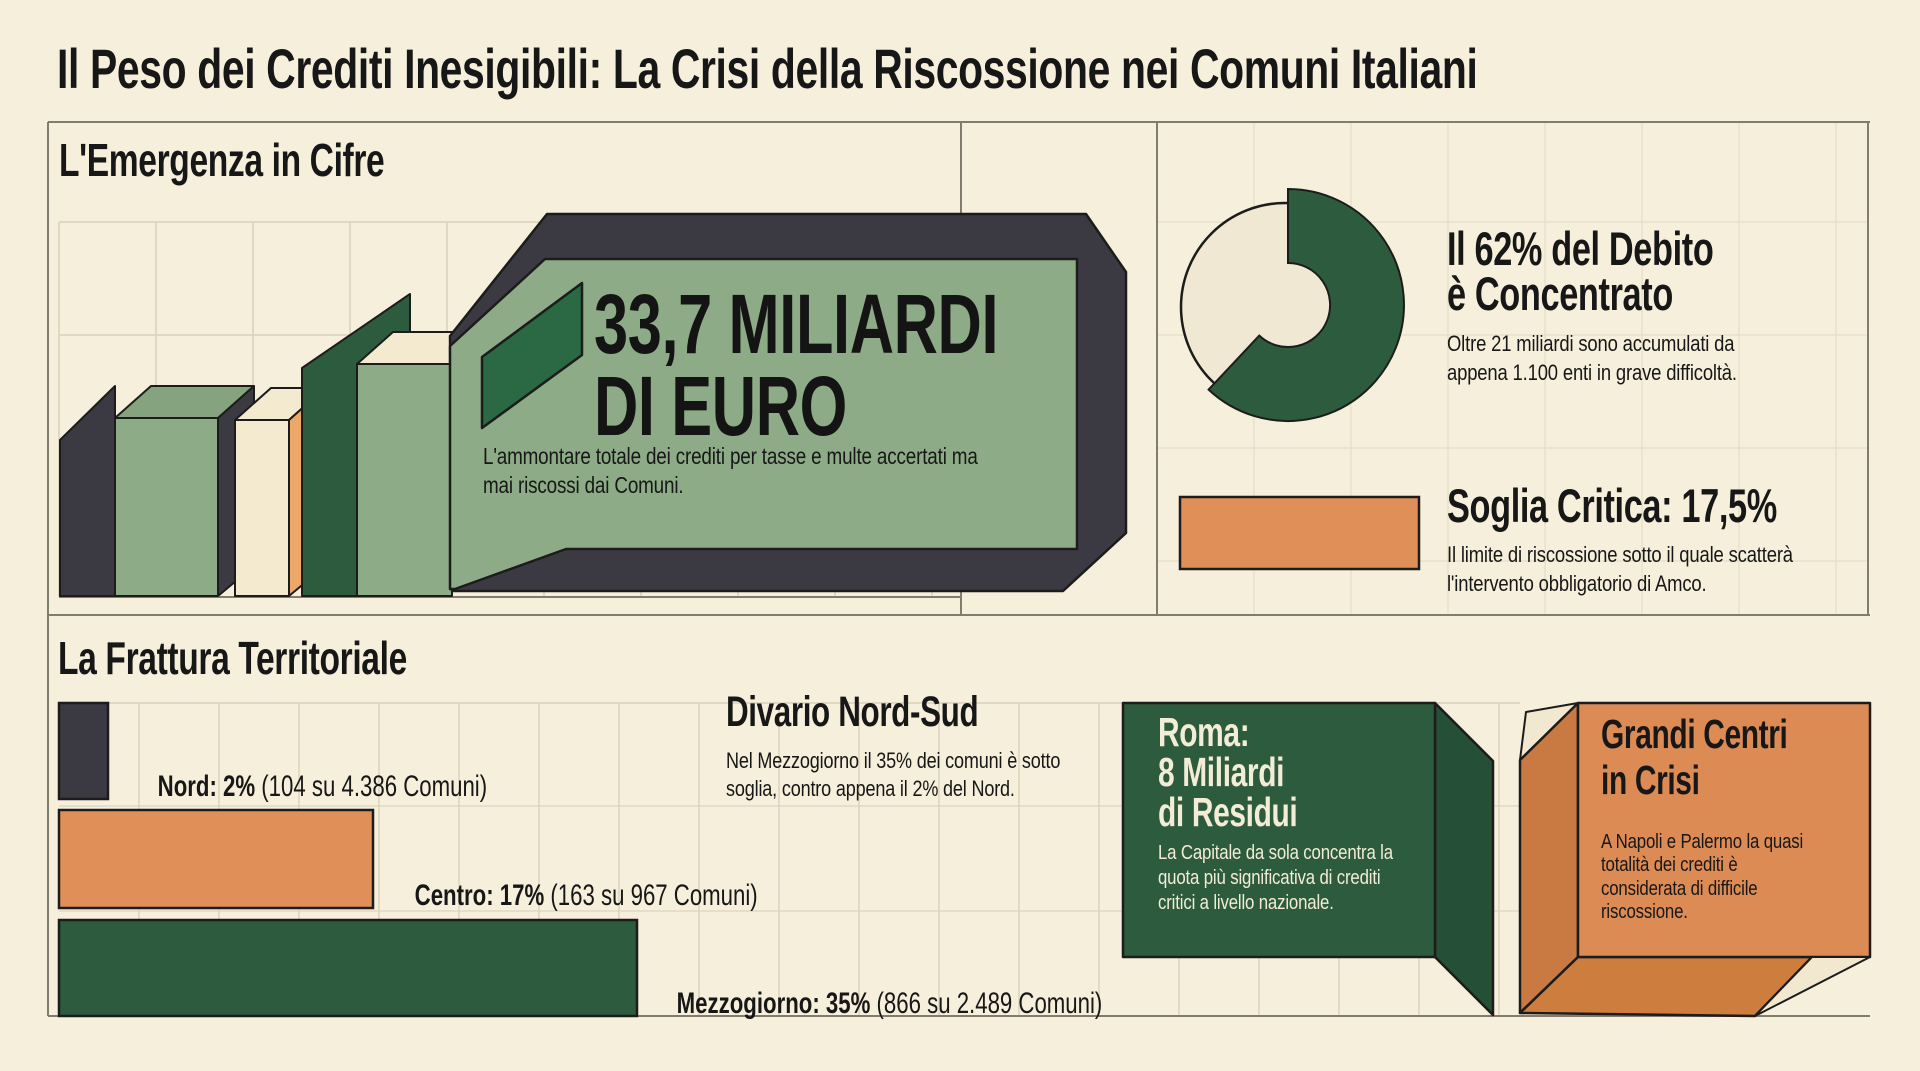  Describe the element at coordinates (796, 365) in the screenshot. I see `banner-value: 33,7 MILIARDI DI EURO` at that location.